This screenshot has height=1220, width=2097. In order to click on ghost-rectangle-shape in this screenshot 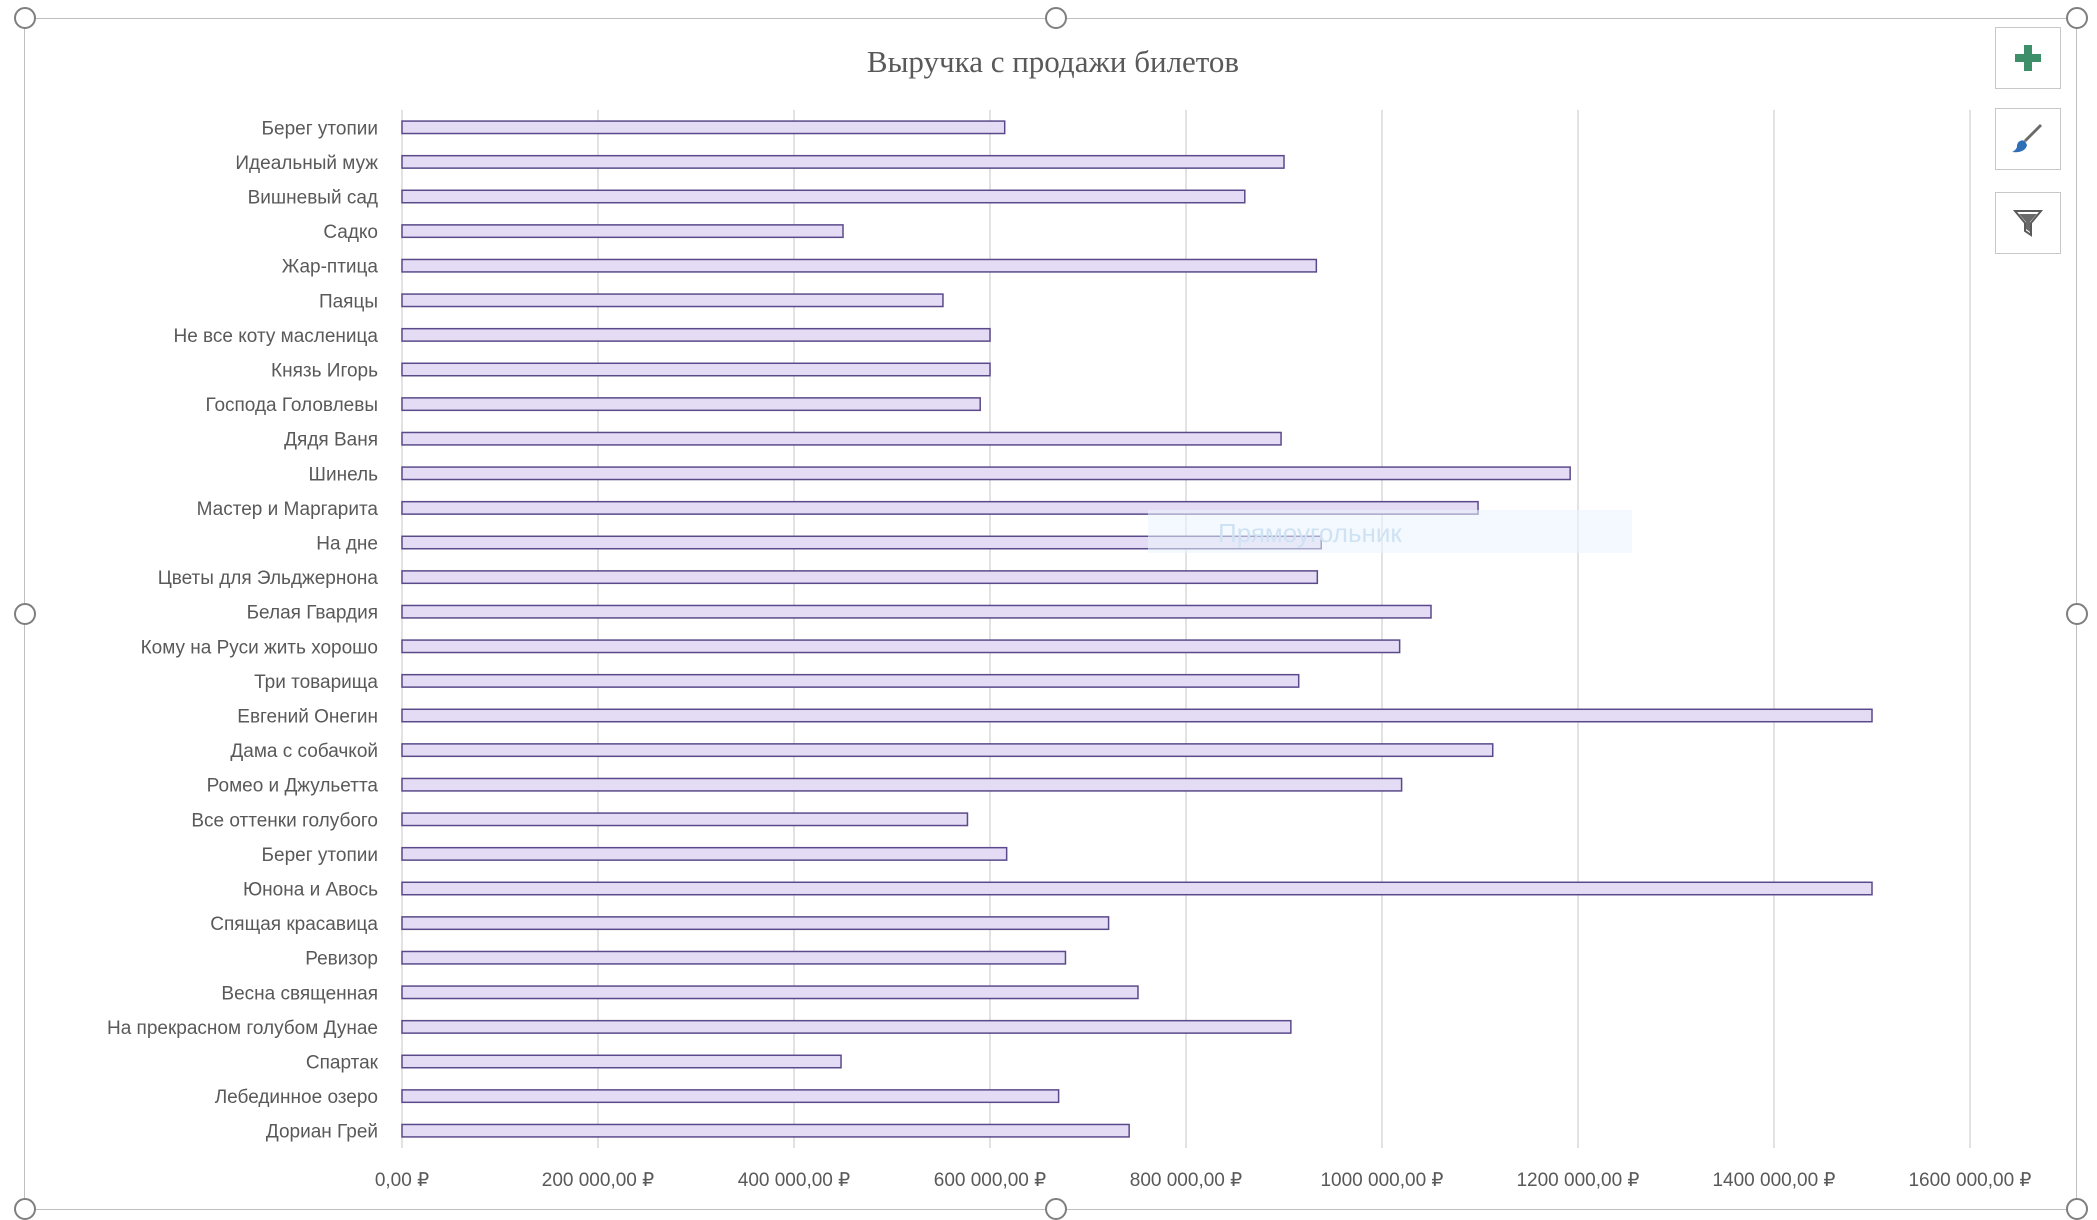, I will do `click(1390, 531)`.